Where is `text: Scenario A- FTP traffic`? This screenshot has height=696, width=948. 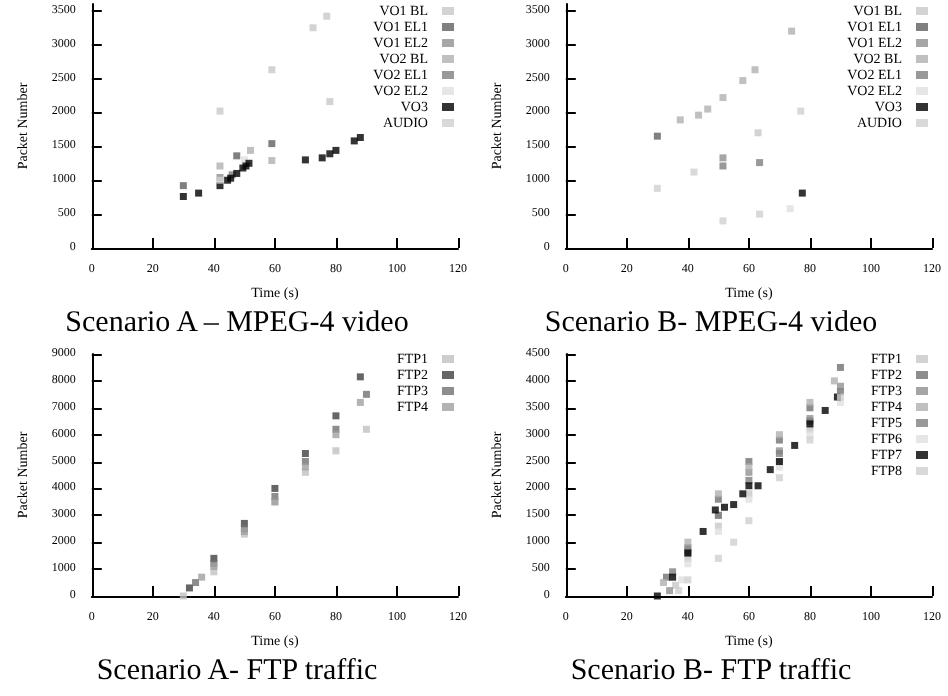 text: Scenario A- FTP traffic is located at coordinates (237, 671).